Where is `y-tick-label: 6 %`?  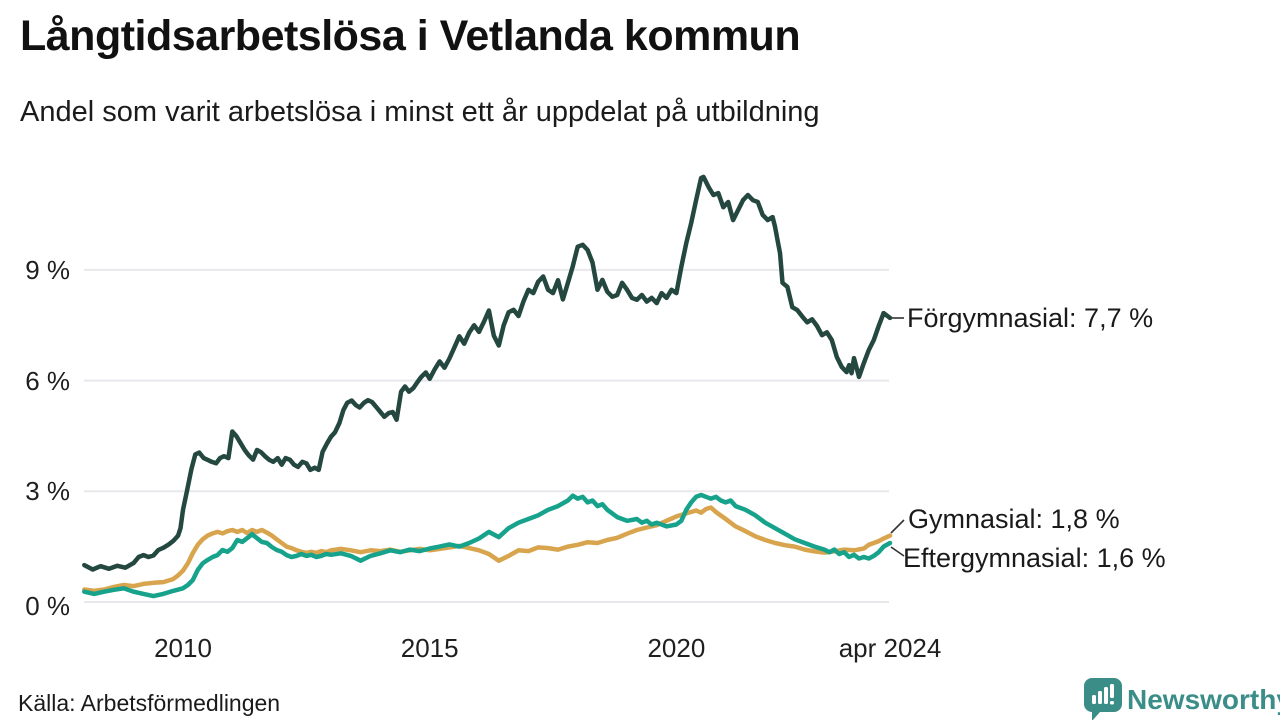
y-tick-label: 6 % is located at coordinates (47, 380).